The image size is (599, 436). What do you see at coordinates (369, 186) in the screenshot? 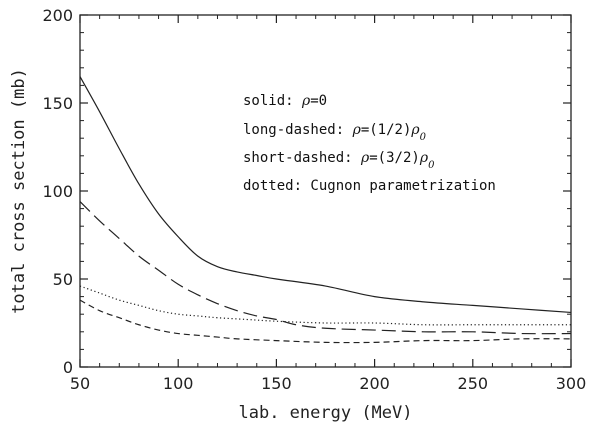
I see `legend-entry-dotted: dotted: Cugnon parametrization` at bounding box center [369, 186].